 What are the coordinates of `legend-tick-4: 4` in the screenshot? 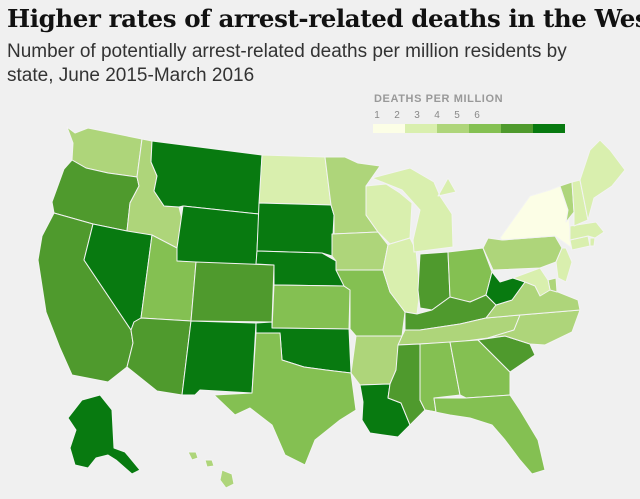 It's located at (437, 115).